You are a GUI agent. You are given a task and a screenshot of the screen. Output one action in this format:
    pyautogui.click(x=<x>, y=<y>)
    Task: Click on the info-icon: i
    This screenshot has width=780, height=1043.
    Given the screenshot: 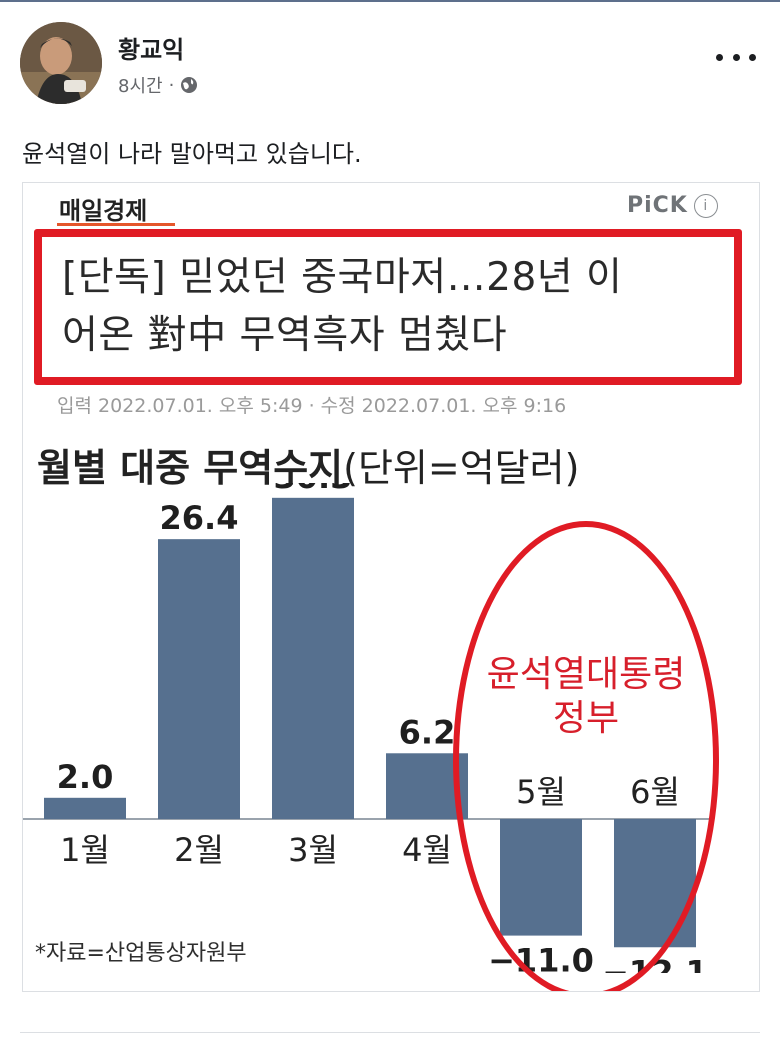 What is the action you would take?
    pyautogui.click(x=705, y=205)
    